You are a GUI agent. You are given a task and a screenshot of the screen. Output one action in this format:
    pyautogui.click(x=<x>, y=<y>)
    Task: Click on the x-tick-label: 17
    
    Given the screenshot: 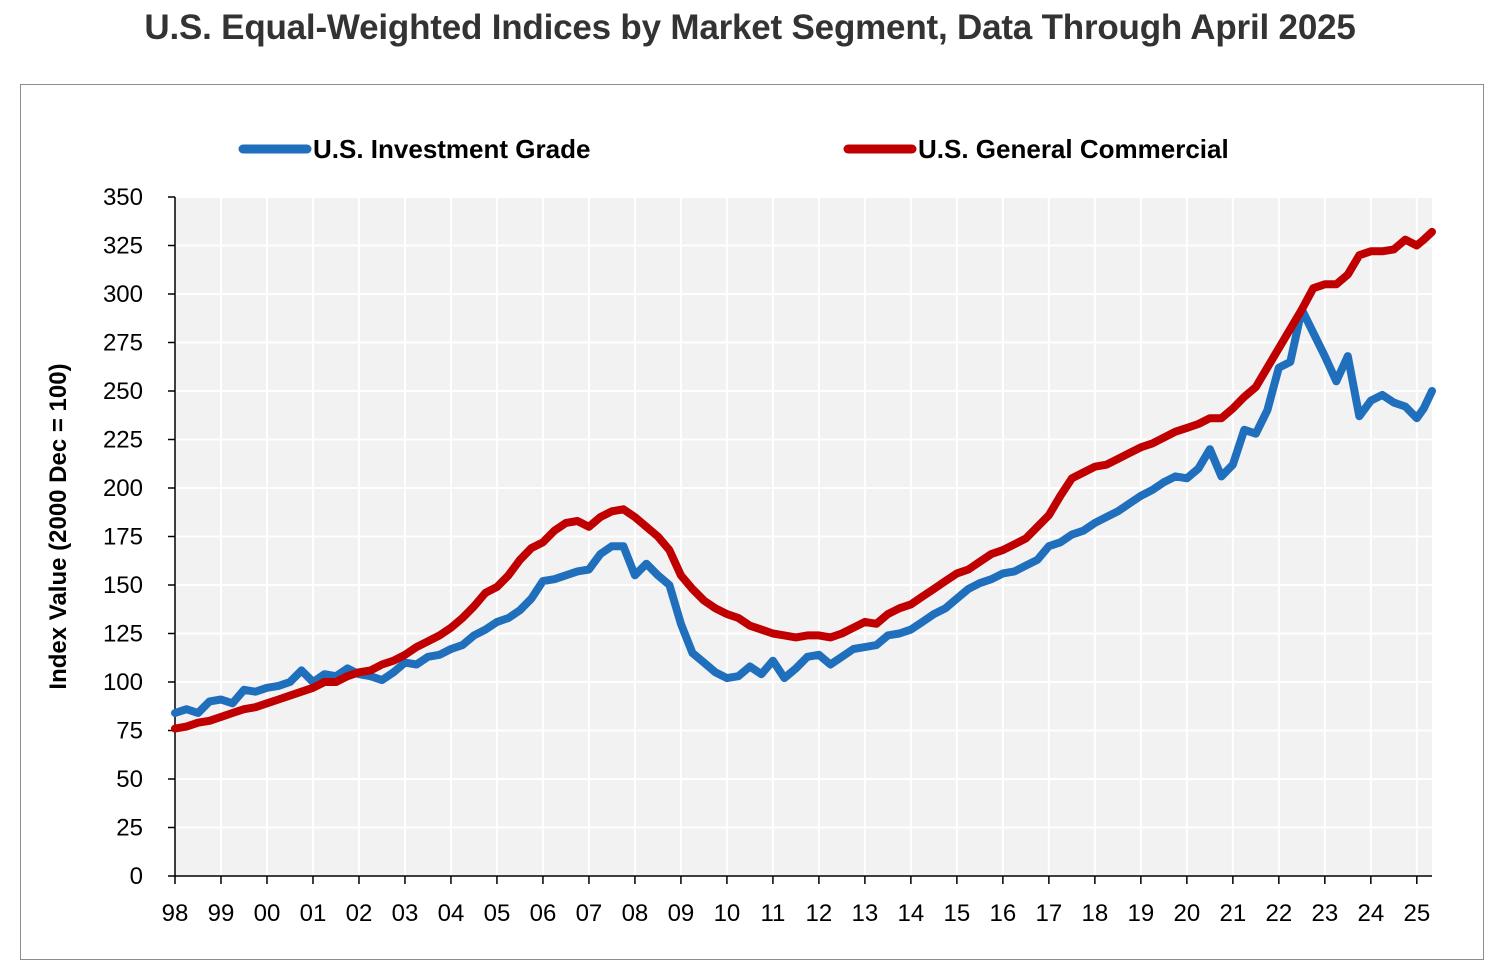 What is the action you would take?
    pyautogui.click(x=1049, y=913)
    